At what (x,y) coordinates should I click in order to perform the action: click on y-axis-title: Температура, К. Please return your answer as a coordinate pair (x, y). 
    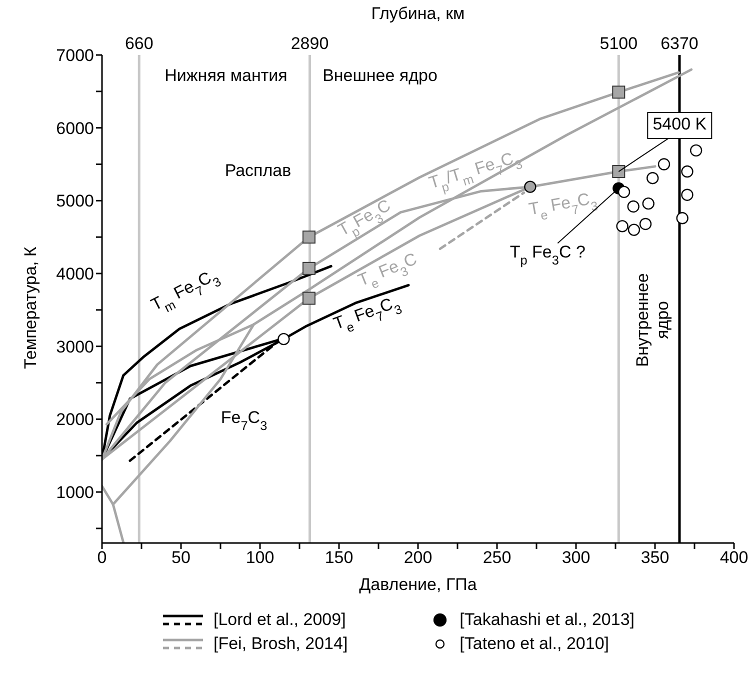
    Looking at the image, I should click on (30, 307).